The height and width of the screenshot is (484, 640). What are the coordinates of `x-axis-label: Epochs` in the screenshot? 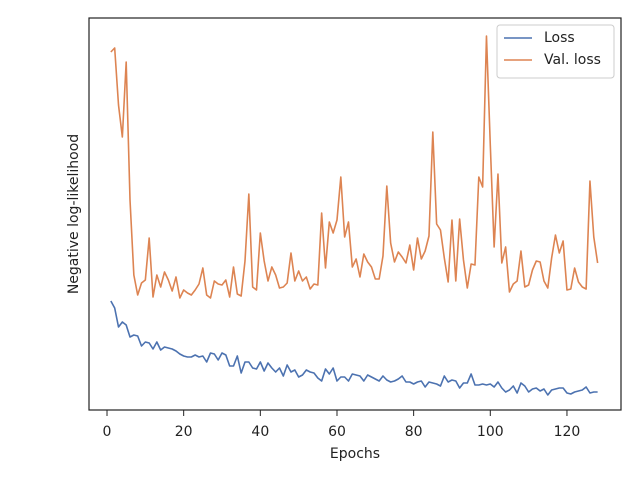 It's located at (355, 454).